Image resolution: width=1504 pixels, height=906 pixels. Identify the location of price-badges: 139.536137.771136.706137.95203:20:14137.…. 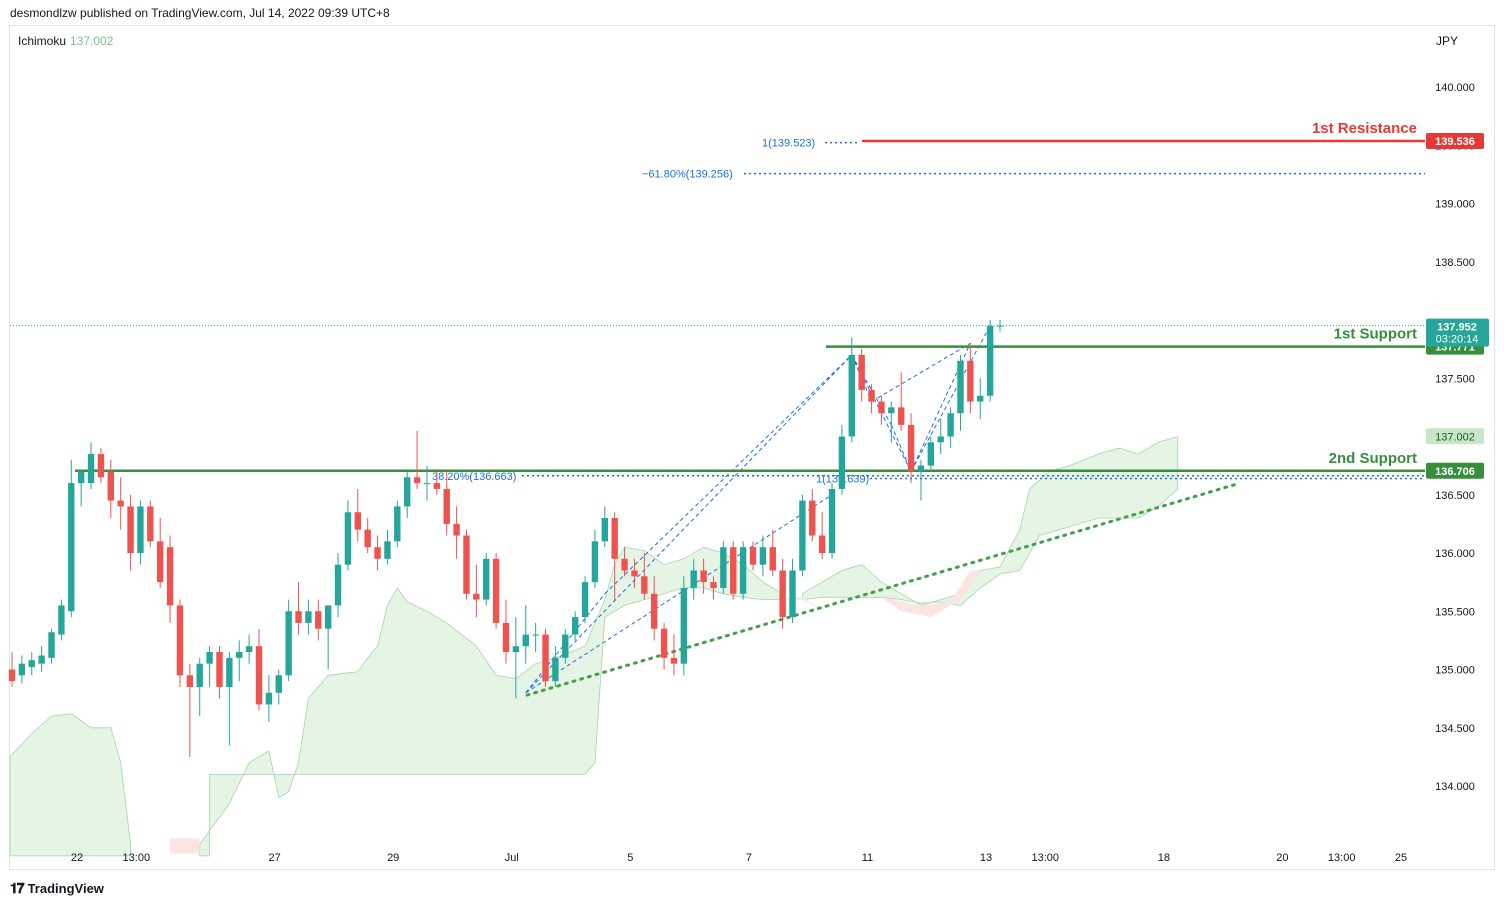
(1457, 306).